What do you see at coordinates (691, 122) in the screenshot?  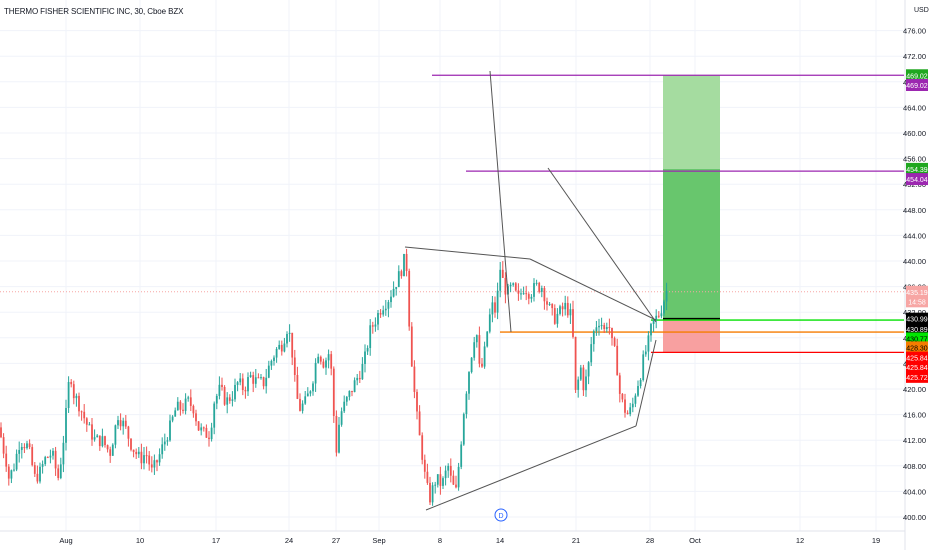 I see `target-zone-upper` at bounding box center [691, 122].